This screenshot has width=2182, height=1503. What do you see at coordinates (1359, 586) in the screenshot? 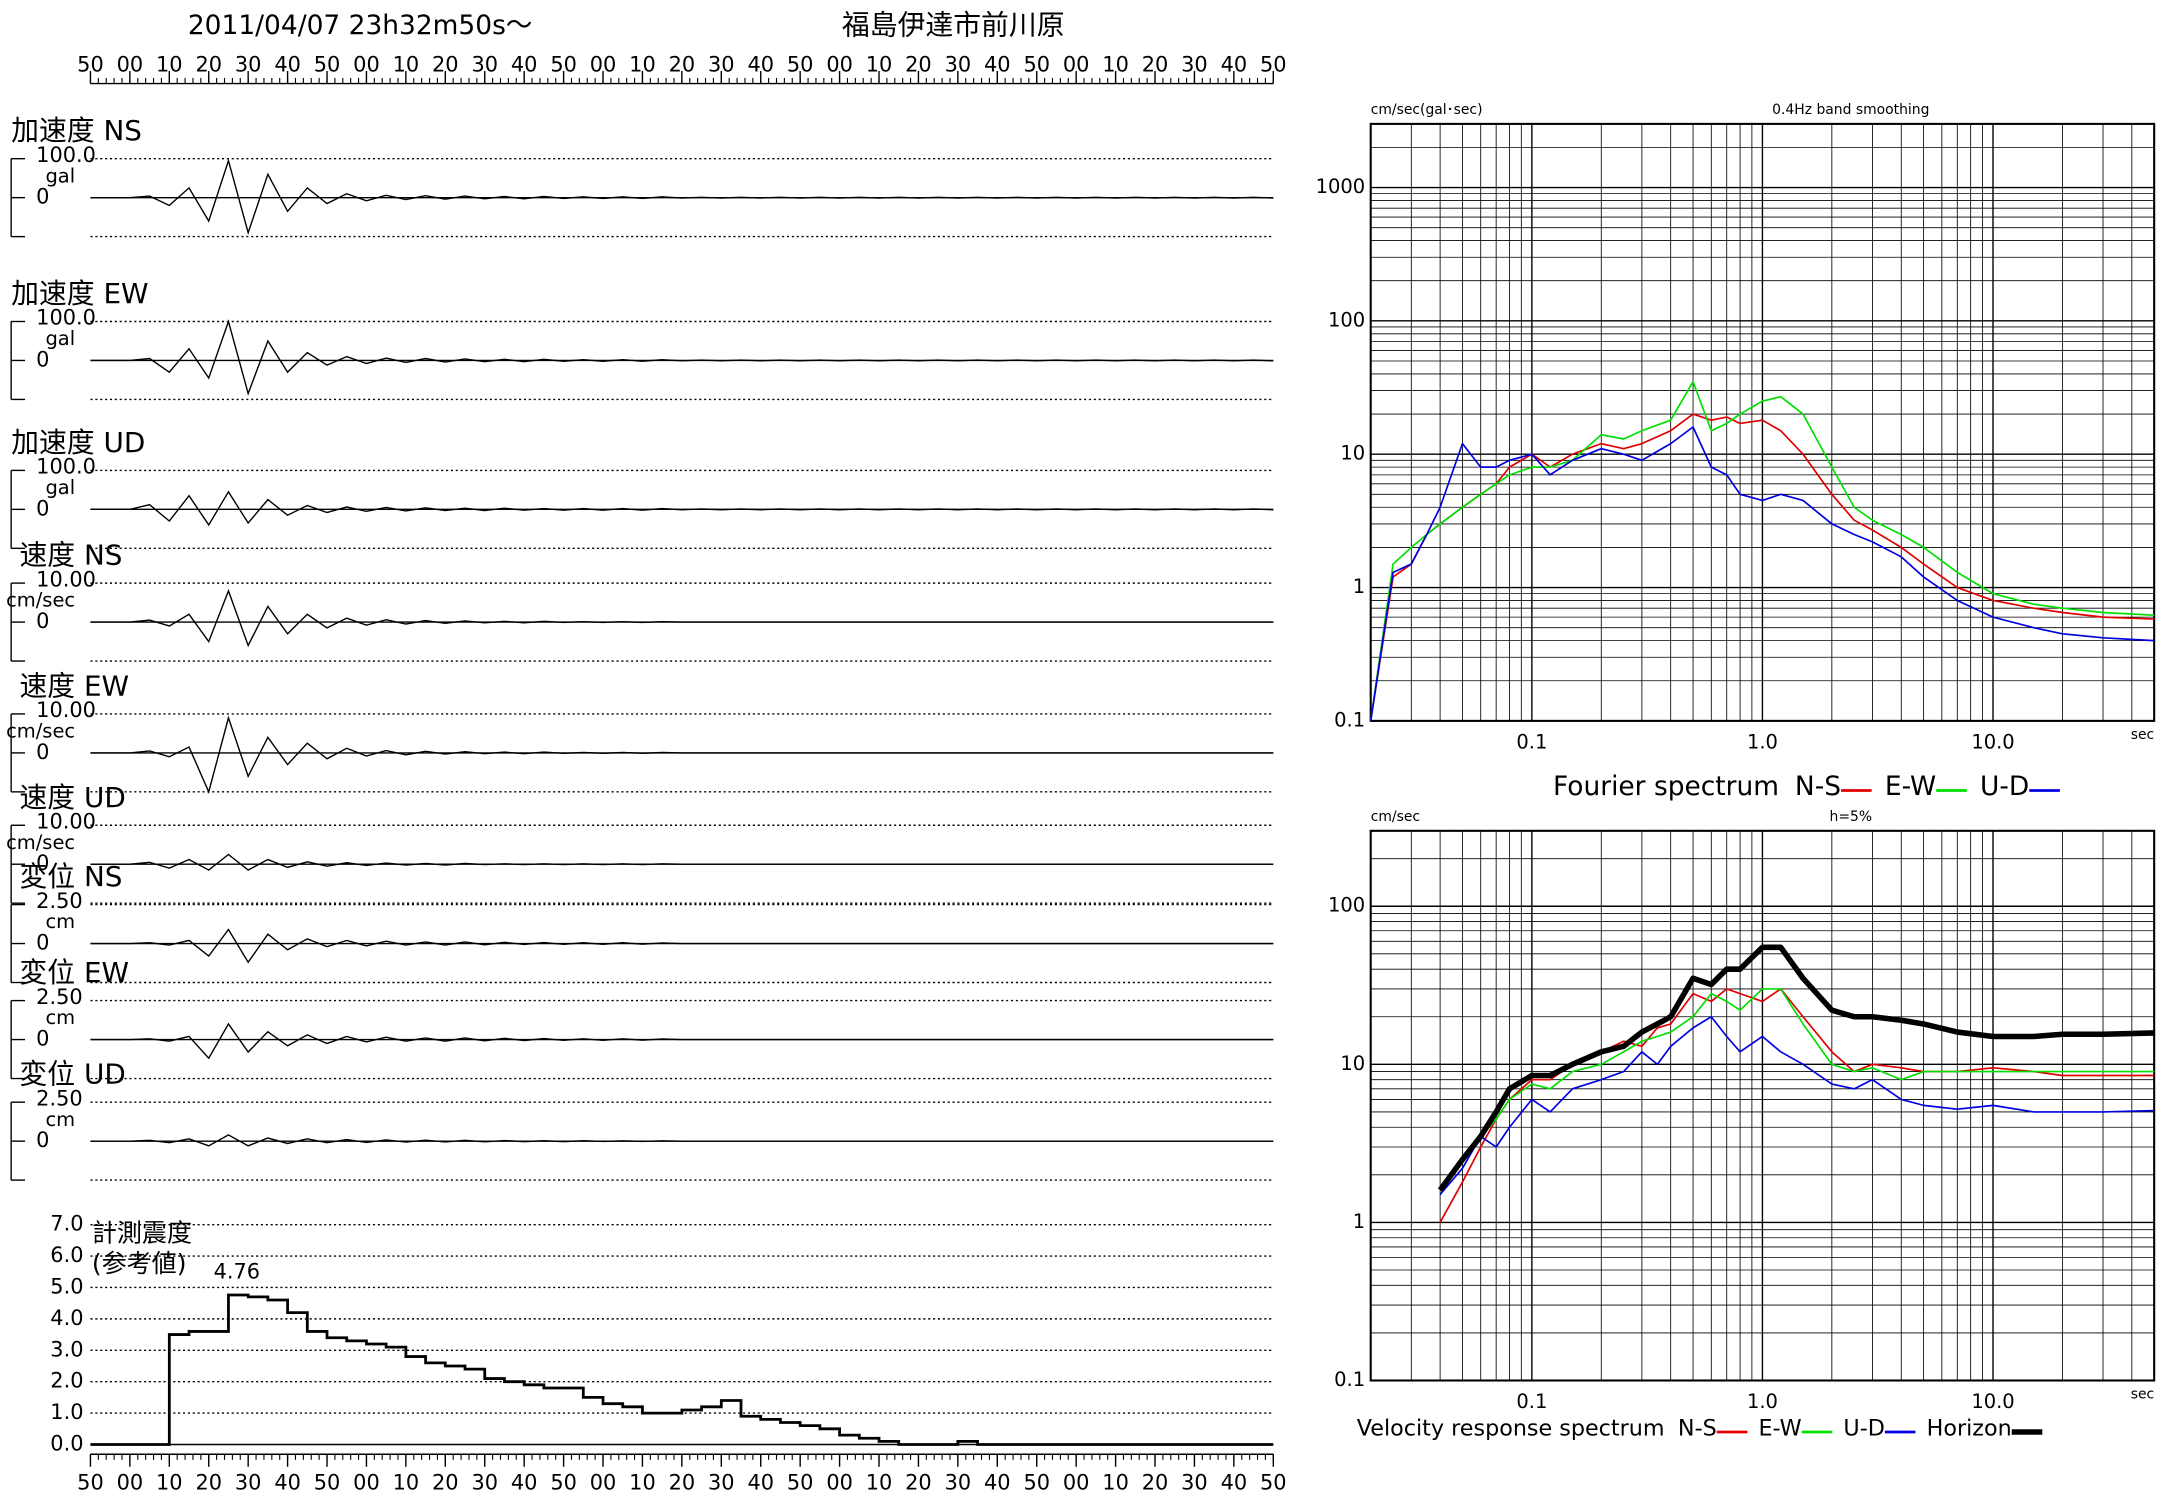
I see `y-tick-label: 1` at bounding box center [1359, 586].